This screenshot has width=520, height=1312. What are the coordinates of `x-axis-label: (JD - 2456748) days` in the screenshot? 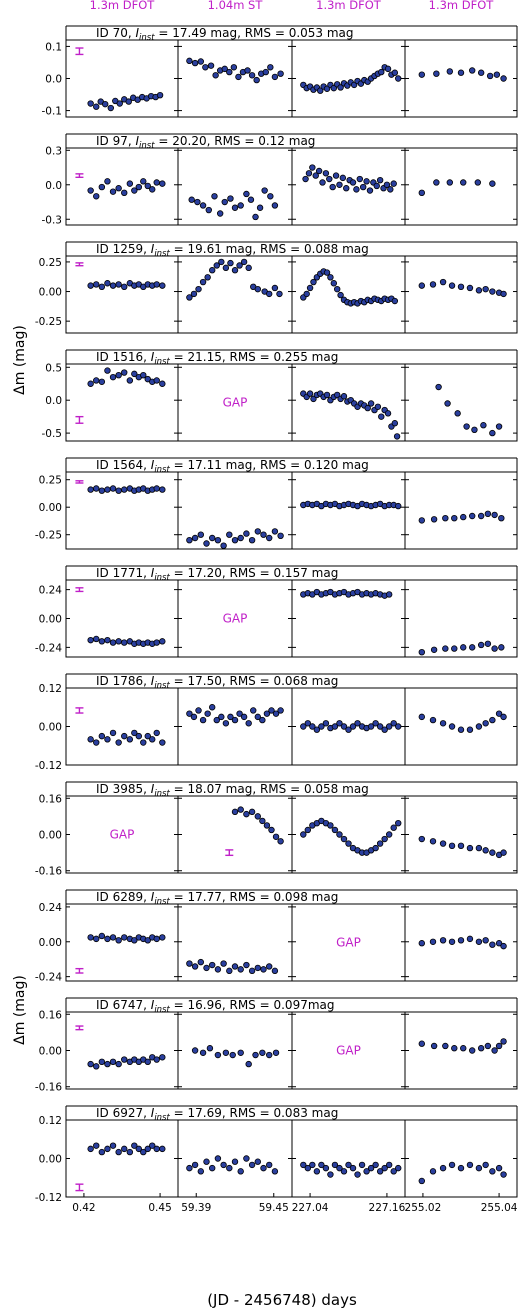 It's located at (282, 1300).